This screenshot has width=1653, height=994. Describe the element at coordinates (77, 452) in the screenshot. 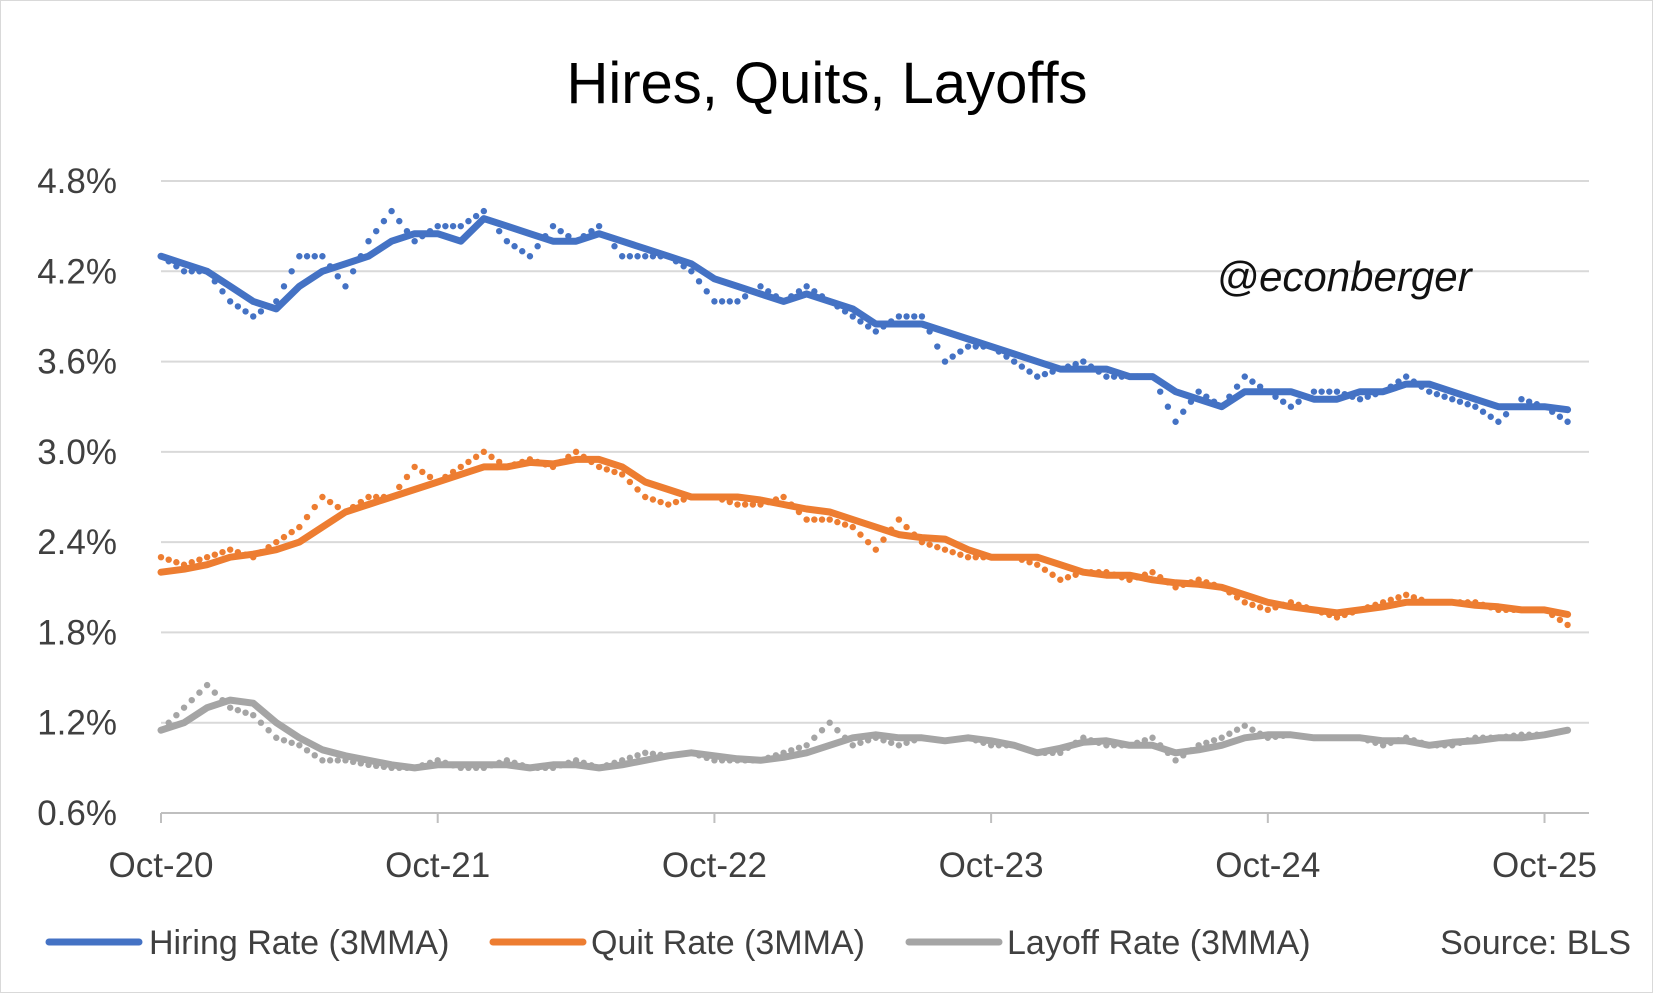

I see `y-tick-label: 3.0%` at that location.